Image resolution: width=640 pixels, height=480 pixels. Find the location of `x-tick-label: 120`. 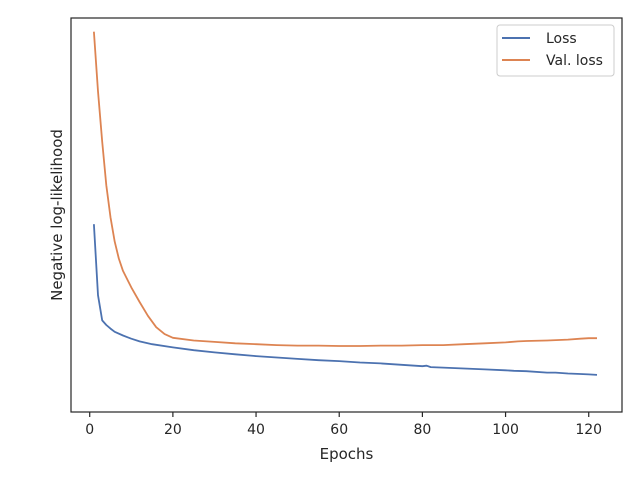

x-tick-label: 120 is located at coordinates (588, 430).